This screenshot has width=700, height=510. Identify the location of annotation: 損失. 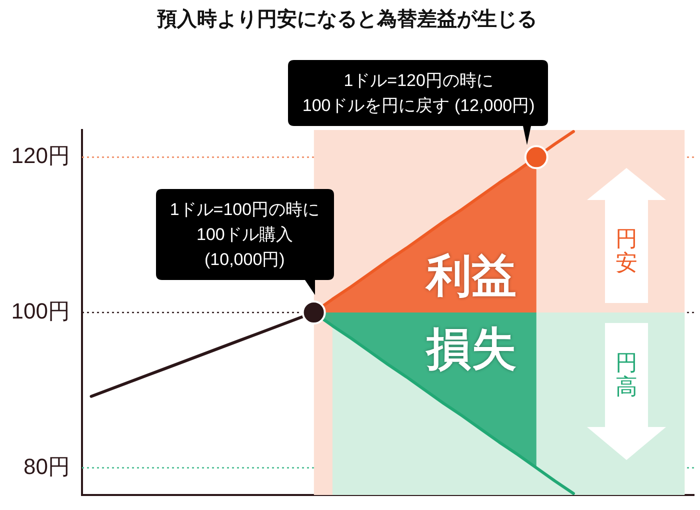
(471, 348).